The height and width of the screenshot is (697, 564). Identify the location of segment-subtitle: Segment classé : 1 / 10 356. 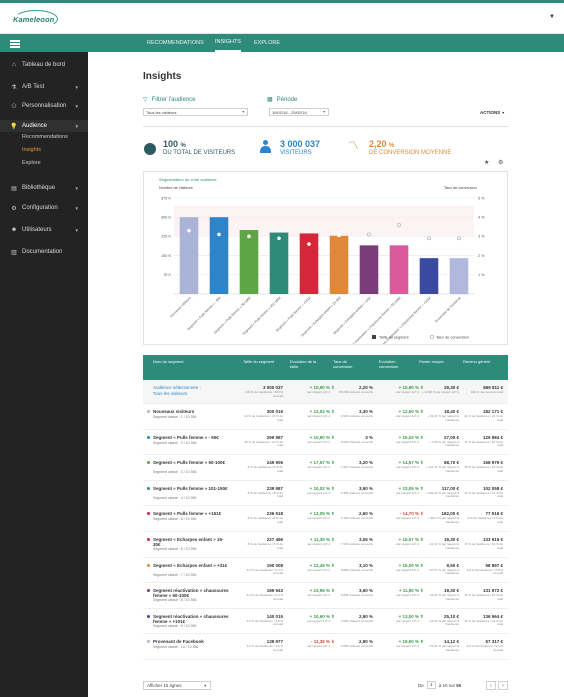
(175, 417).